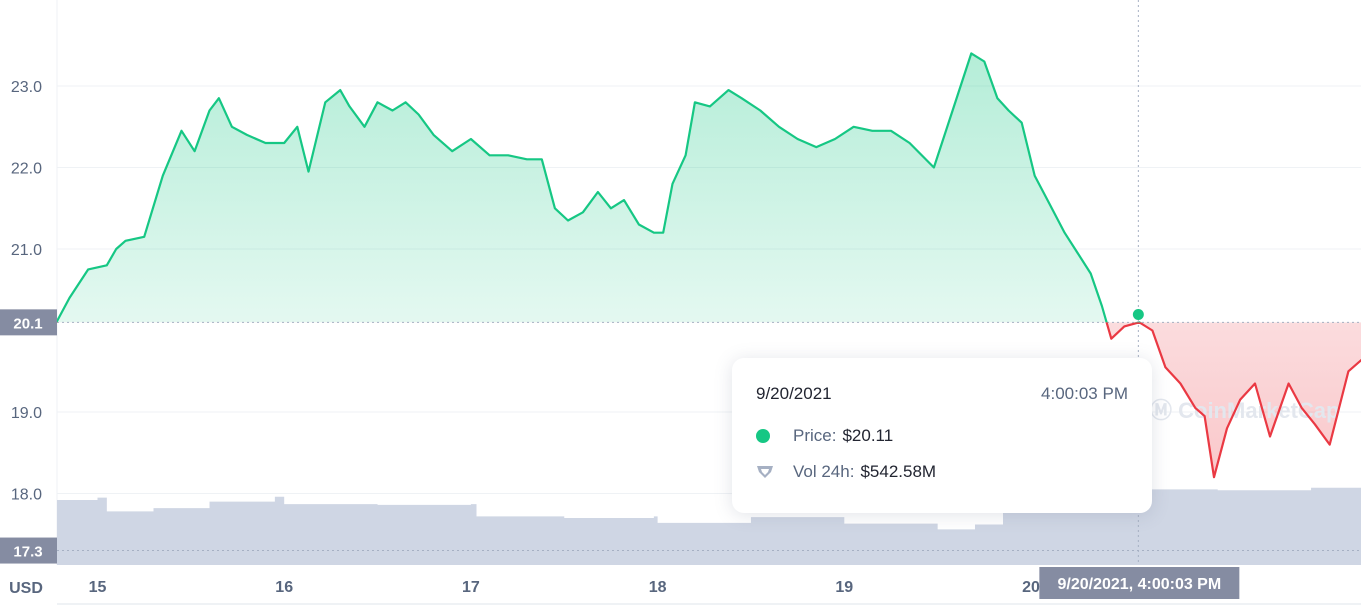 The image size is (1361, 607). What do you see at coordinates (815, 435) in the screenshot?
I see `tooltip-price-label: Price:` at bounding box center [815, 435].